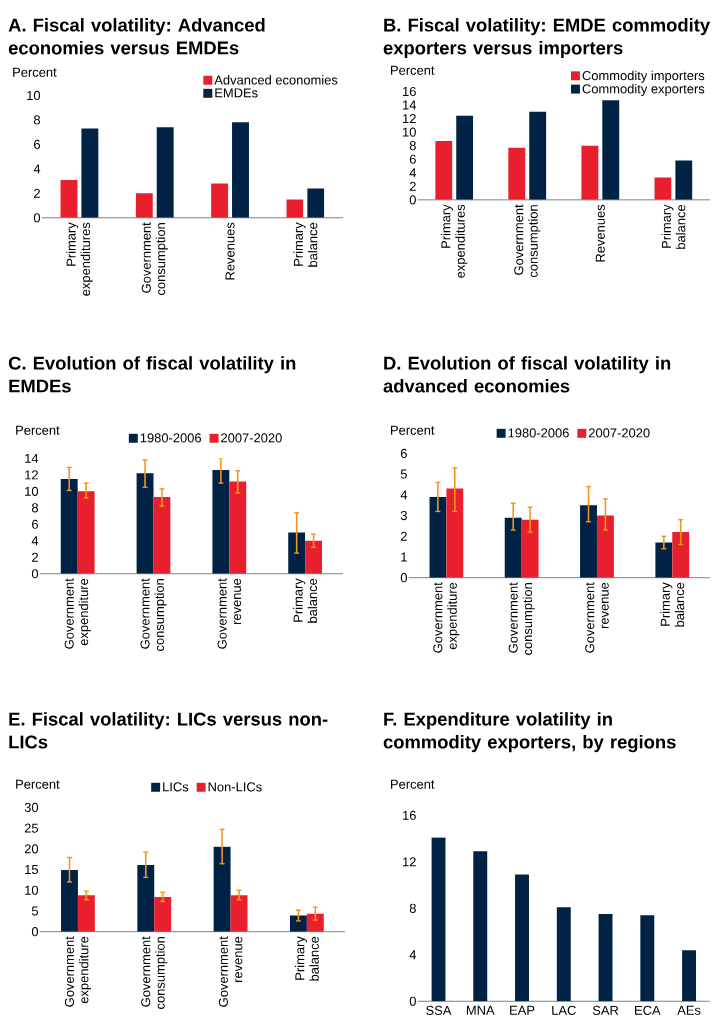 The height and width of the screenshot is (1028, 714). I want to click on x-tick-label: LAC, so click(564, 1010).